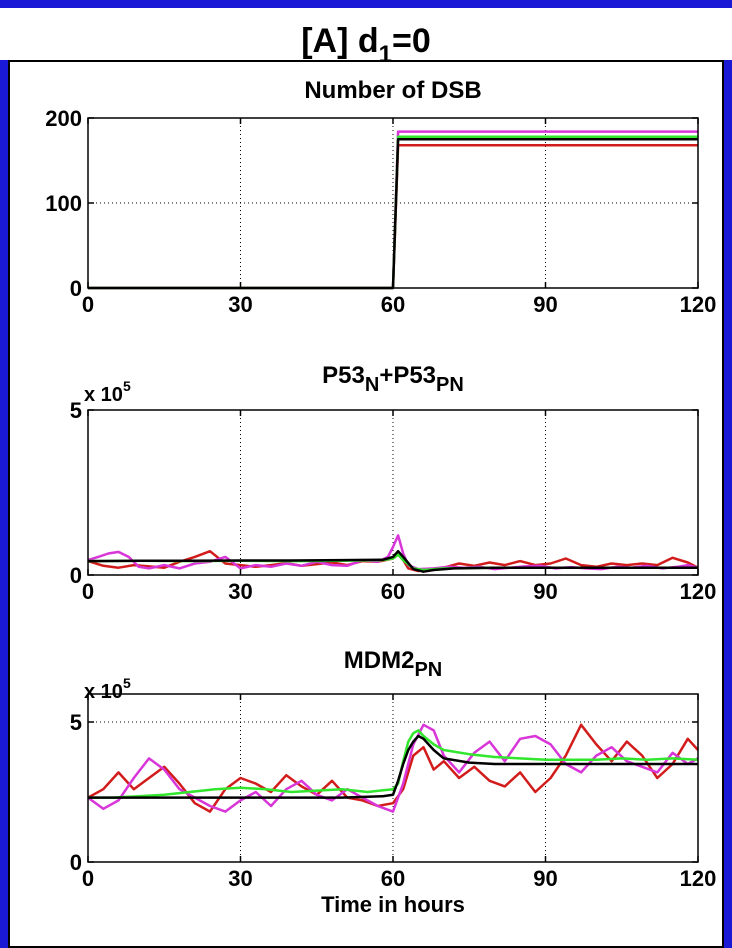 This screenshot has width=732, height=948. Describe the element at coordinates (407, 375) in the screenshot. I see `chart-title-part: +P53` at that location.